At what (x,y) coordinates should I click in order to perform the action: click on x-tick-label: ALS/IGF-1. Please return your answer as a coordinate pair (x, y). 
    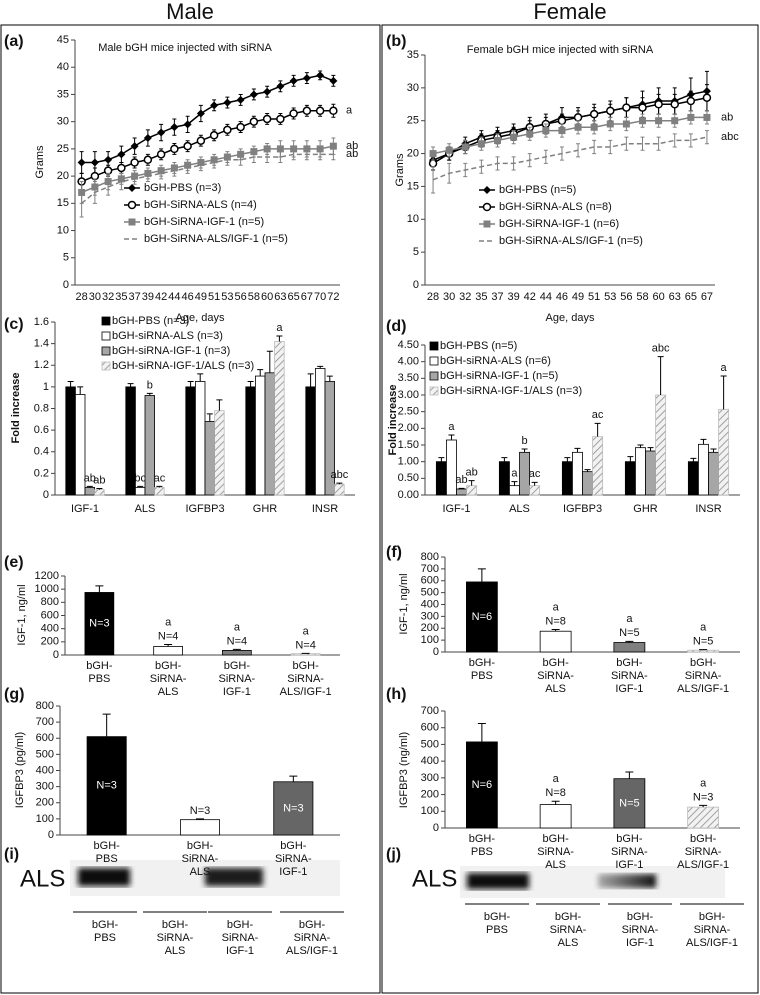
    Looking at the image, I should click on (306, 692).